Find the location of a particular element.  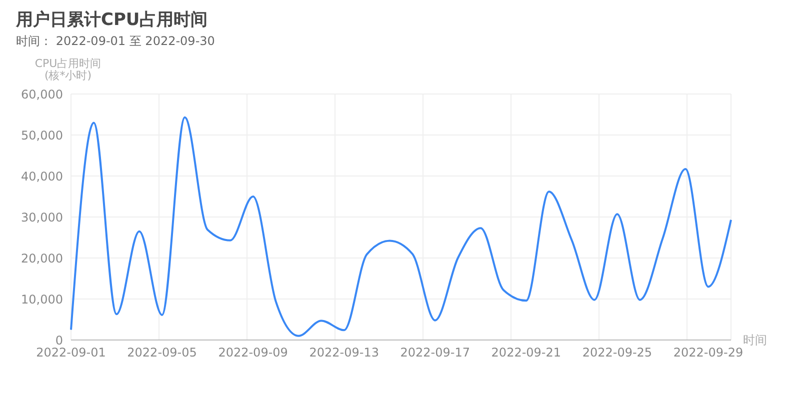

y-tick-label: 0 is located at coordinates (59, 340).